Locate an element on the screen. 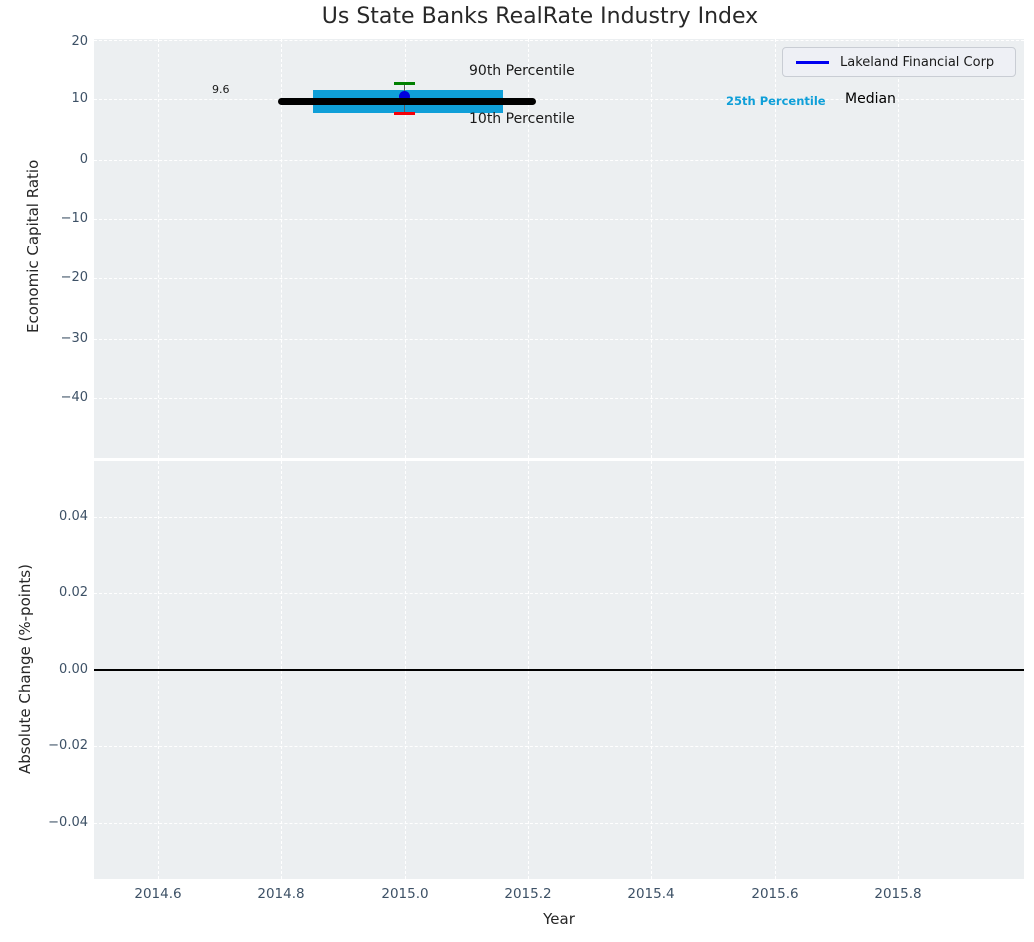  x-tick-label: 2015.6 is located at coordinates (775, 894).